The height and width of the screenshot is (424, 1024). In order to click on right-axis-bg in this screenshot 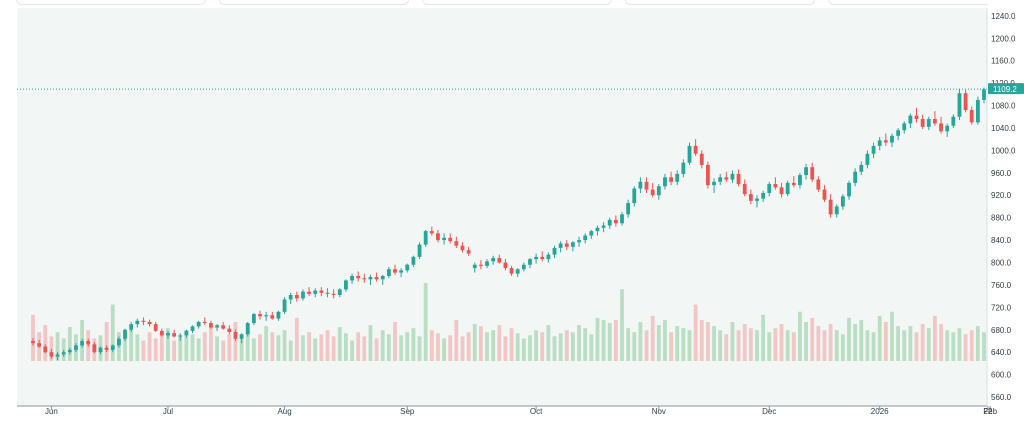, I will do `click(1006, 212)`.